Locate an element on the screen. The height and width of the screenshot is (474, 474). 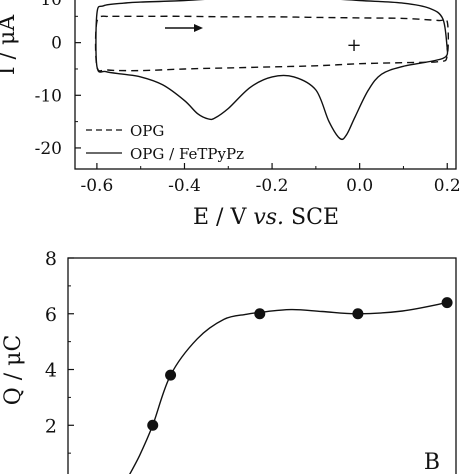
chart-a-xlabel: E / V vs. SCE is located at coordinates (266, 217).